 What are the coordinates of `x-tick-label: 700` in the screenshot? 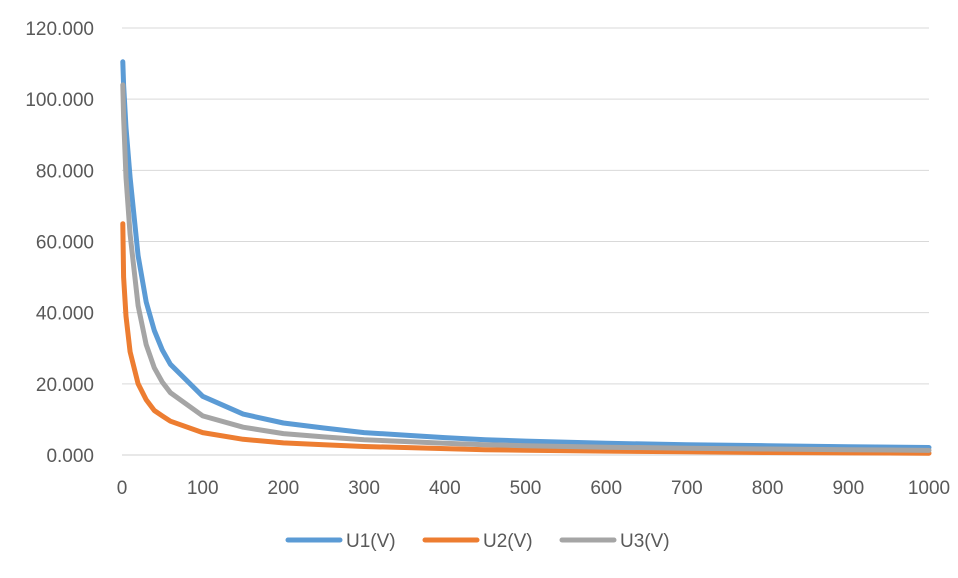 It's located at (687, 488).